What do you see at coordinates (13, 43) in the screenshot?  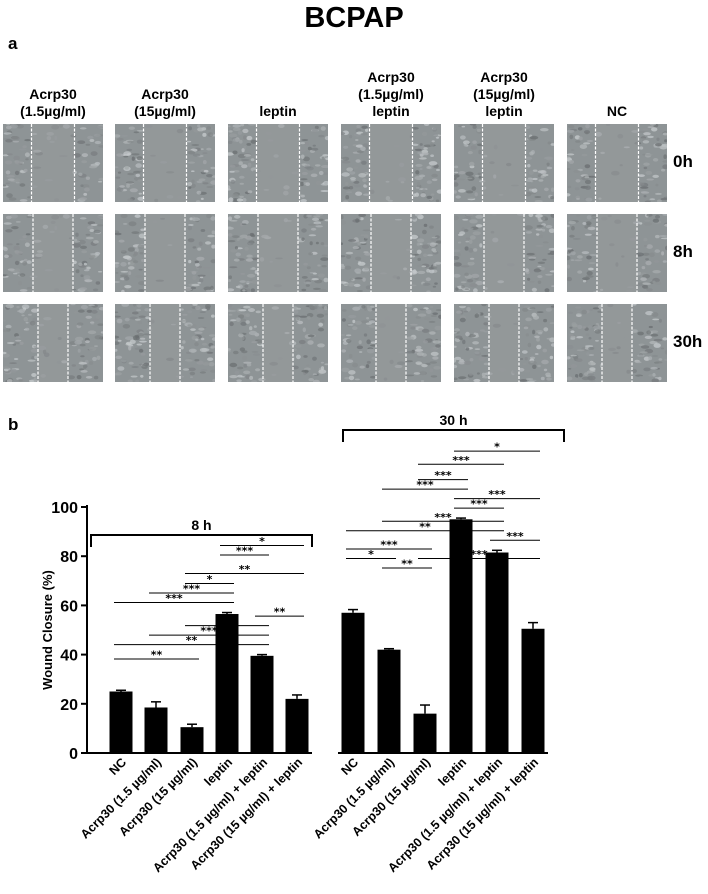 I see `panel-a-label: a` at bounding box center [13, 43].